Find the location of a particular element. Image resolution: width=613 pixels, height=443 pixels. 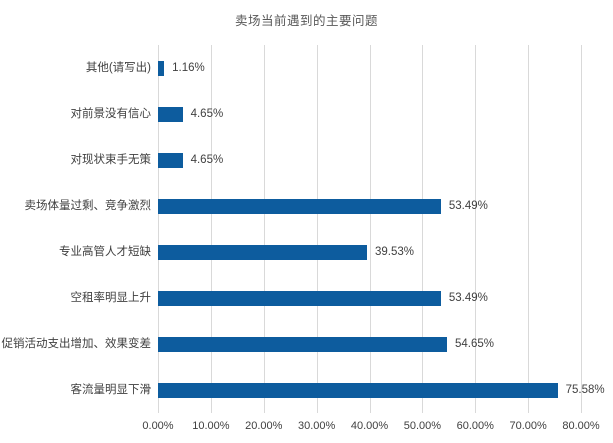

x-tick-label: 40.00% is located at coordinates (369, 426).